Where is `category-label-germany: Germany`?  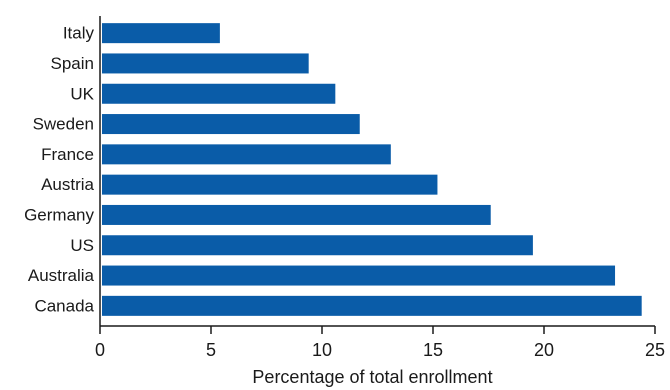 category-label-germany: Germany is located at coordinates (59, 214).